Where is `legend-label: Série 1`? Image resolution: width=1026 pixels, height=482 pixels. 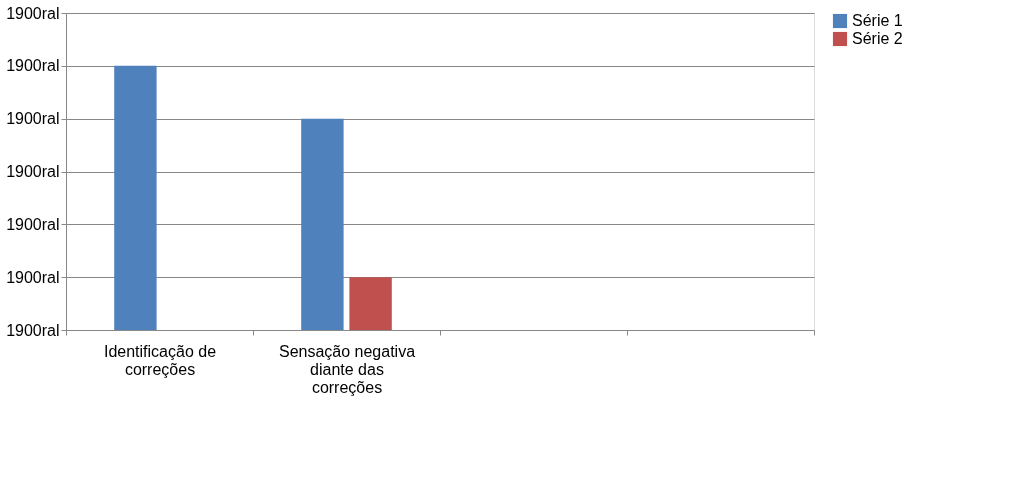 legend-label: Série 1 is located at coordinates (877, 20).